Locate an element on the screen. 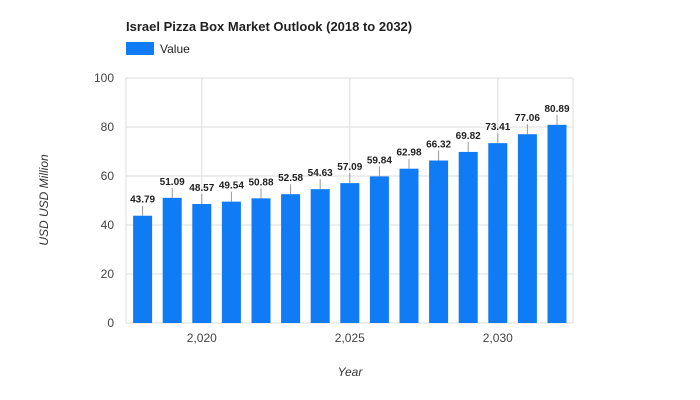  y-tick-label: 80 is located at coordinates (108, 127).